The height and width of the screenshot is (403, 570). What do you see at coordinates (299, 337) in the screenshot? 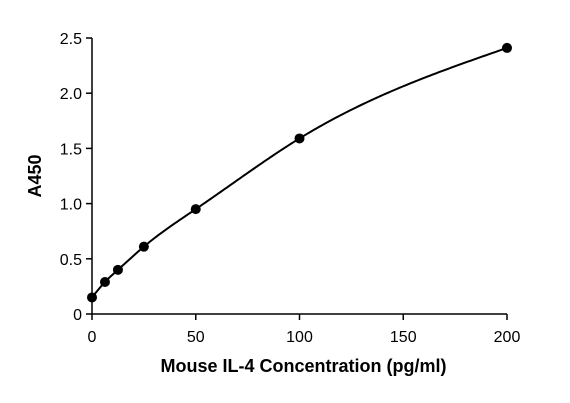
I see `x-tick-label: 100` at bounding box center [299, 337].